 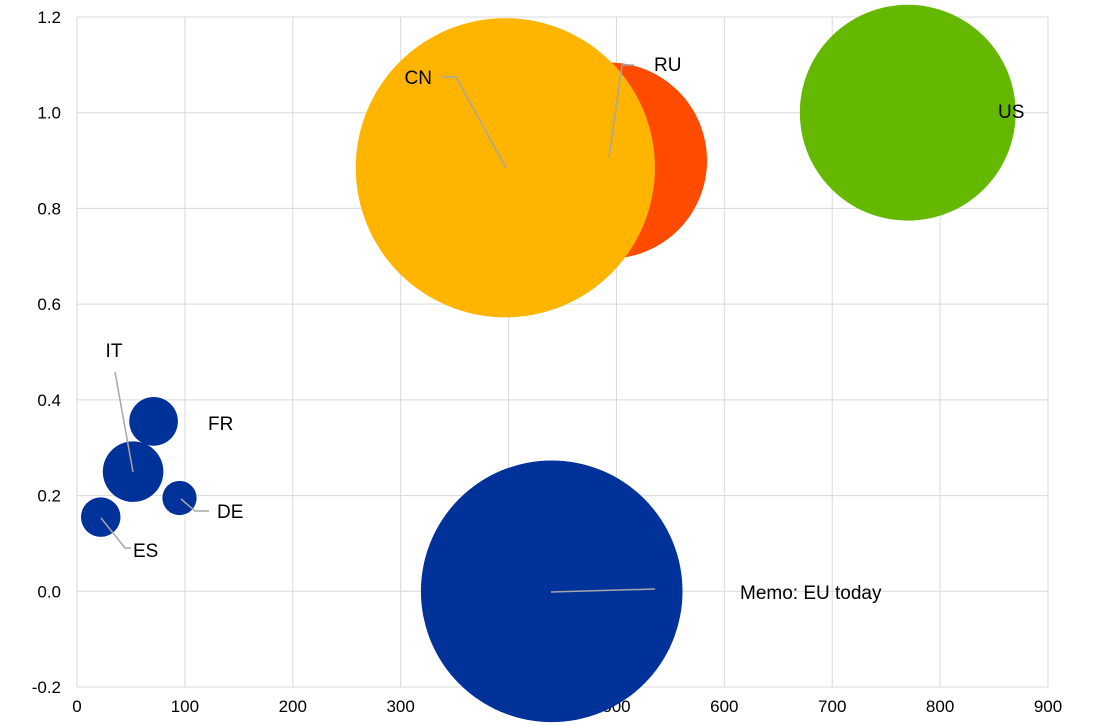 What do you see at coordinates (400, 706) in the screenshot?
I see `x-tick-label: 300` at bounding box center [400, 706].